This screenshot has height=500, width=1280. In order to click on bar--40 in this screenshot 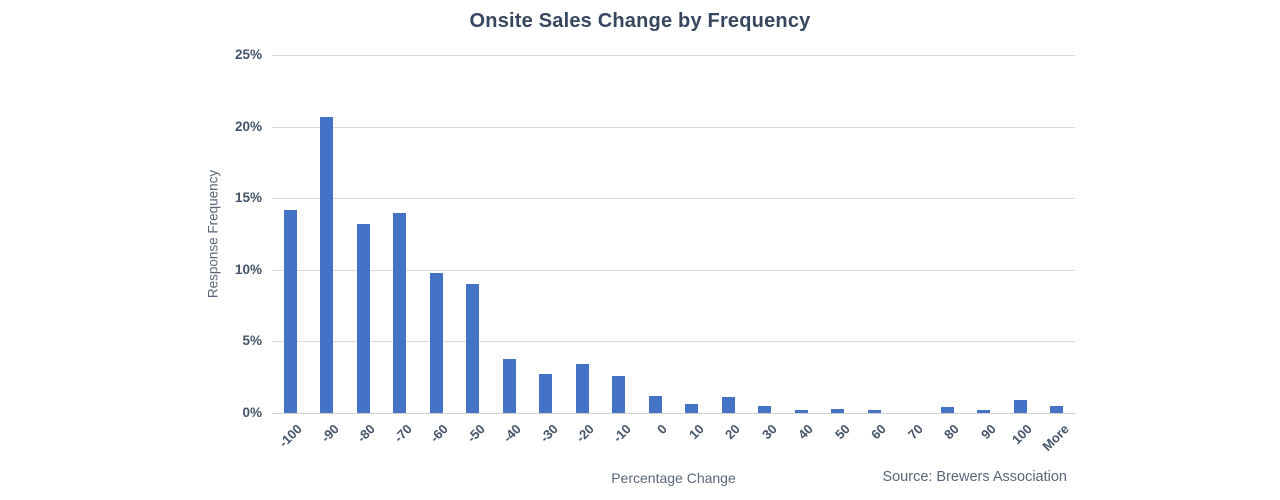, I will do `click(509, 386)`.